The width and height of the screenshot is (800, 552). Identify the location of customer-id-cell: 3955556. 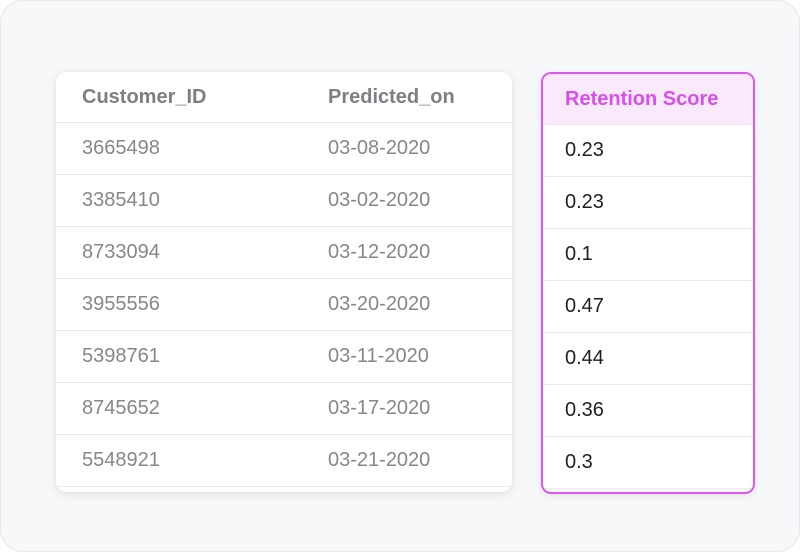
(121, 304).